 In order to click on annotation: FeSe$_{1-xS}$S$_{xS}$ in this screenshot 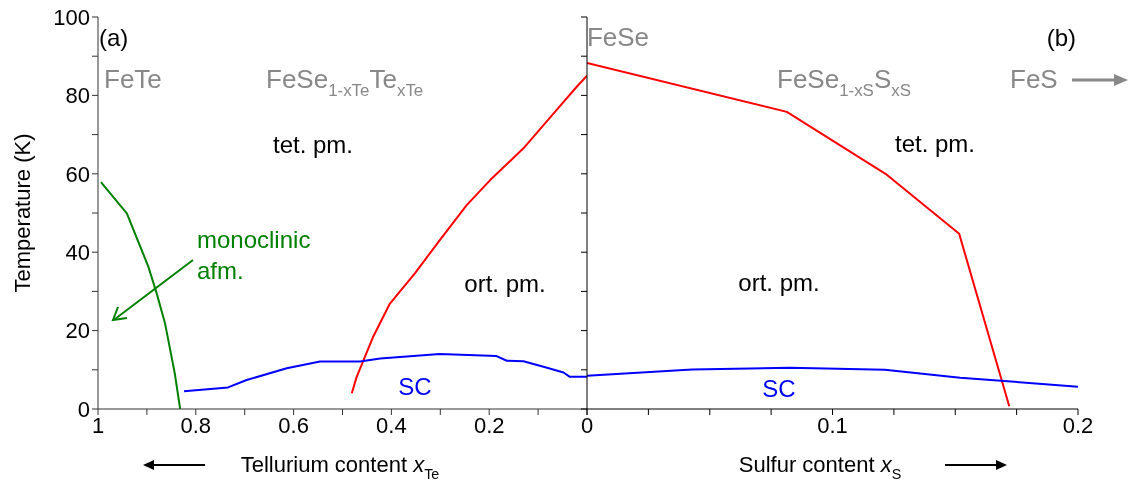, I will do `click(844, 82)`.